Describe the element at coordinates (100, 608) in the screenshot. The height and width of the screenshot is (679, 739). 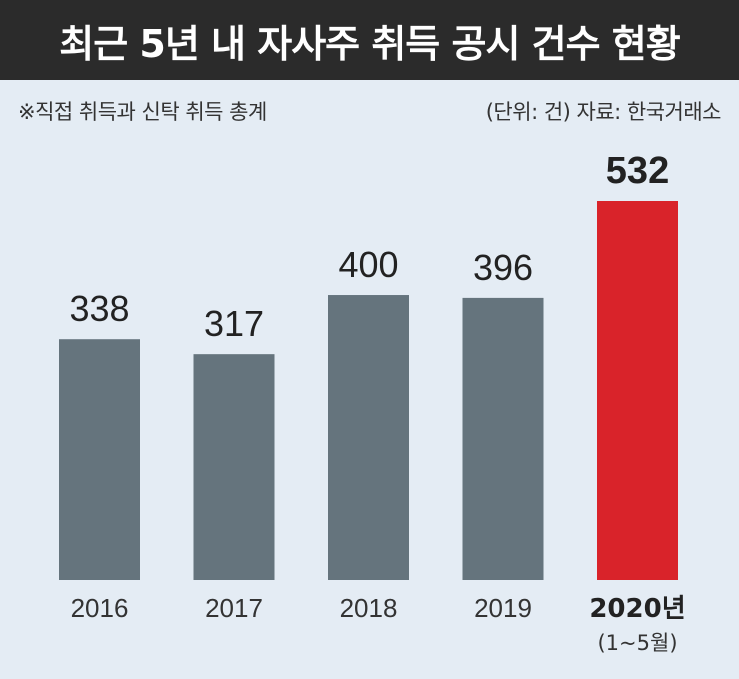
I see `category-label-2016: 2016` at that location.